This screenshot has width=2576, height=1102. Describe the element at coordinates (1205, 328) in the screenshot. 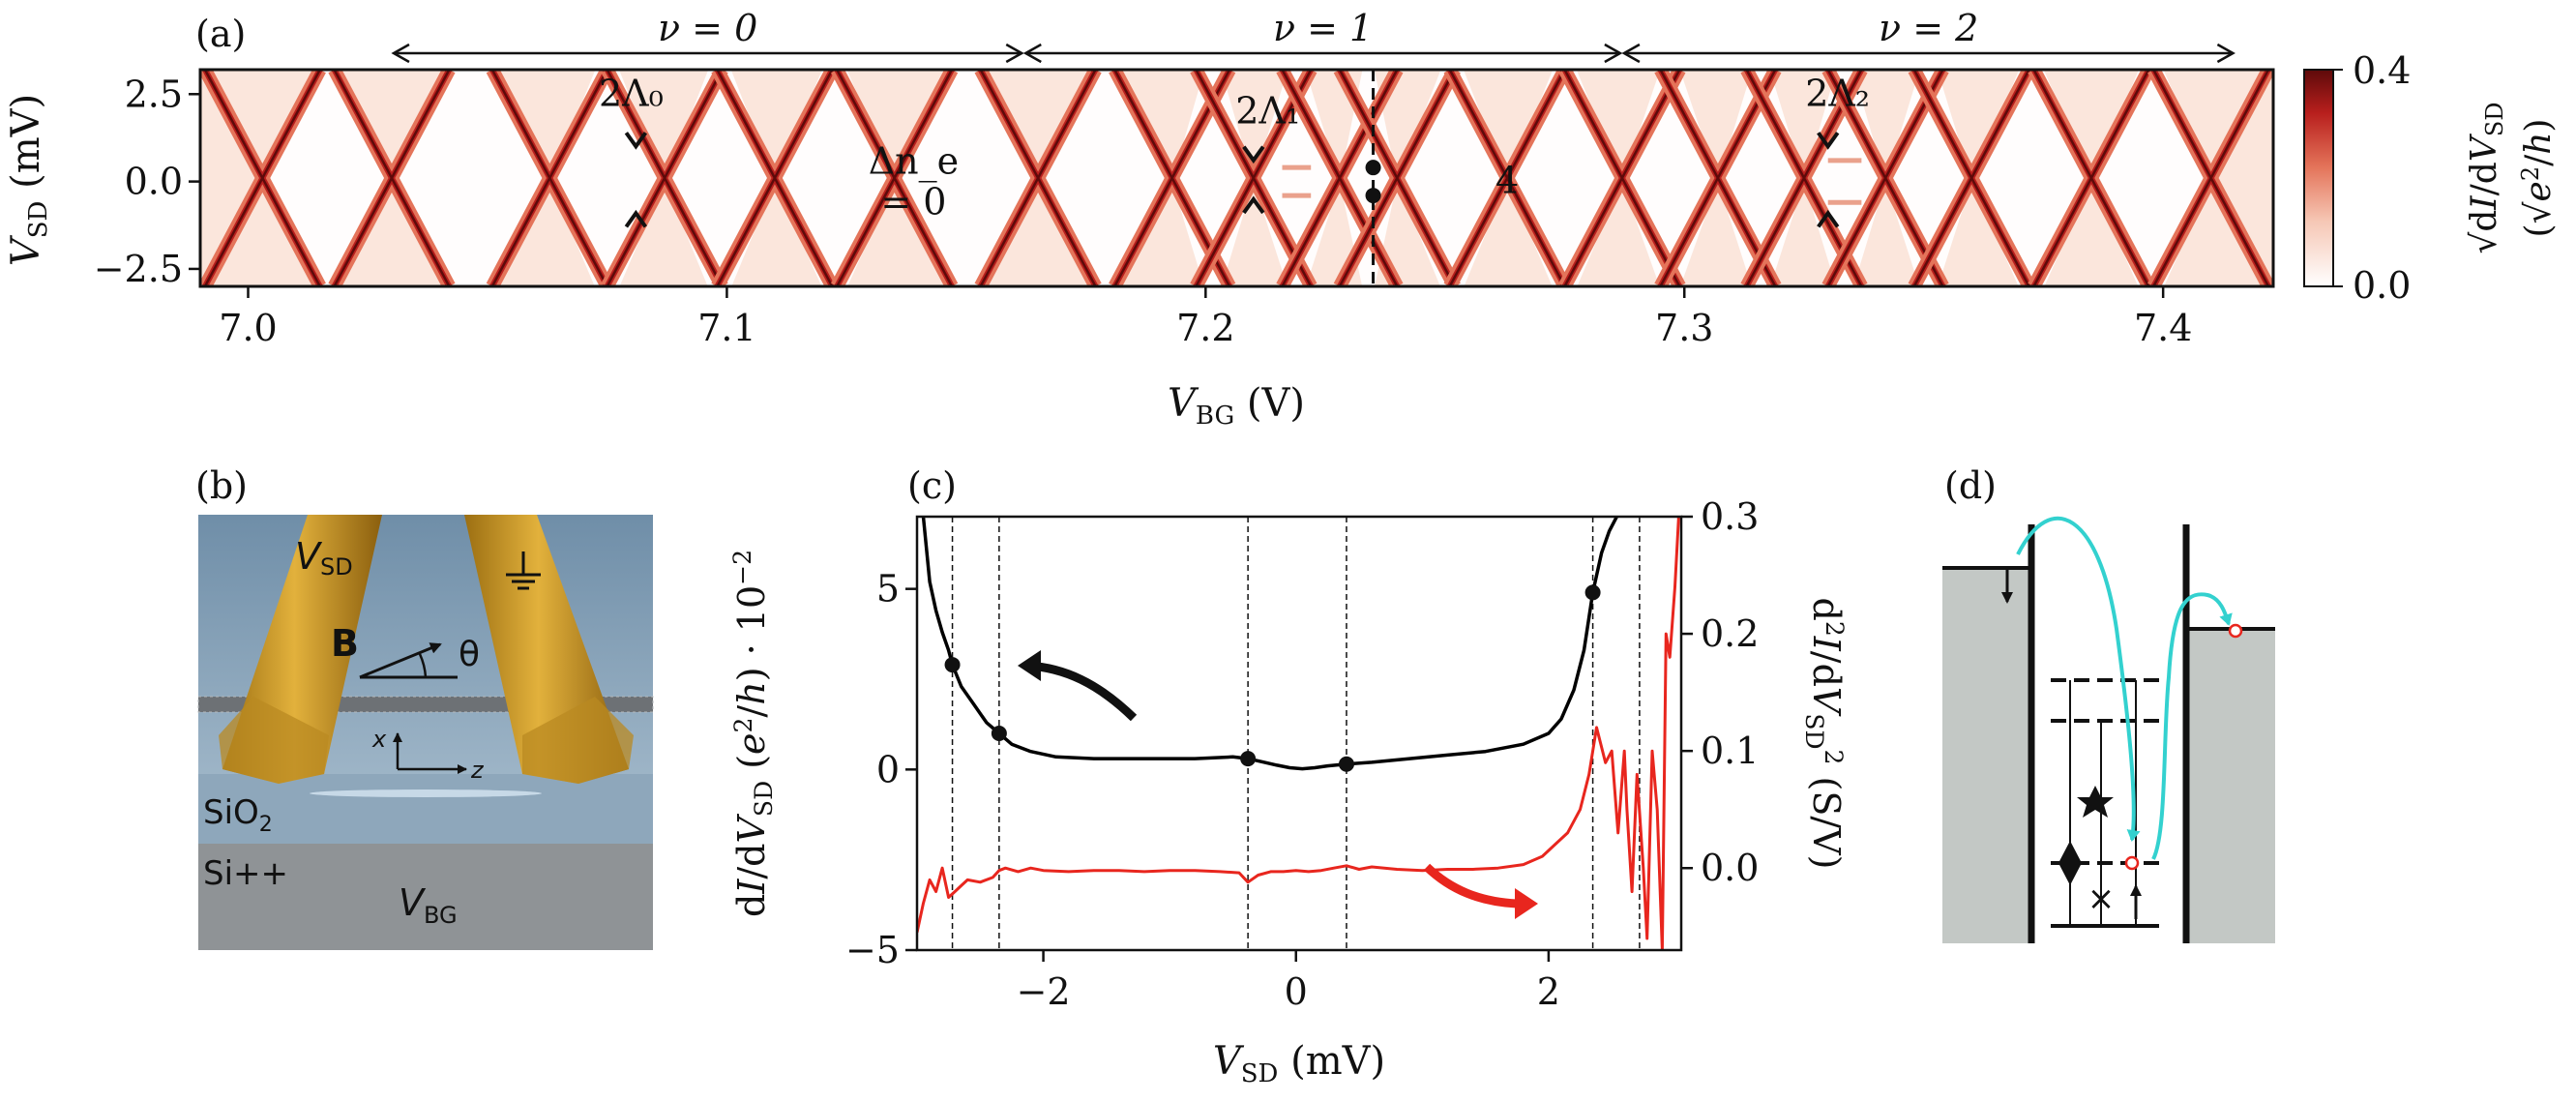

I see `heatmap-xtick: 7.2` at that location.